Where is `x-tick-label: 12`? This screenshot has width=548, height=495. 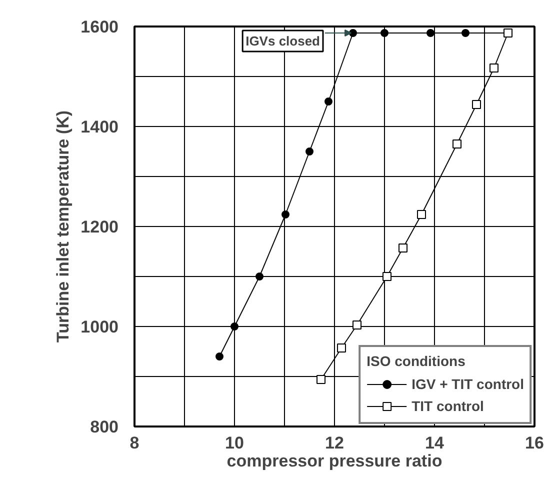
x-tick-label: 12 is located at coordinates (334, 443).